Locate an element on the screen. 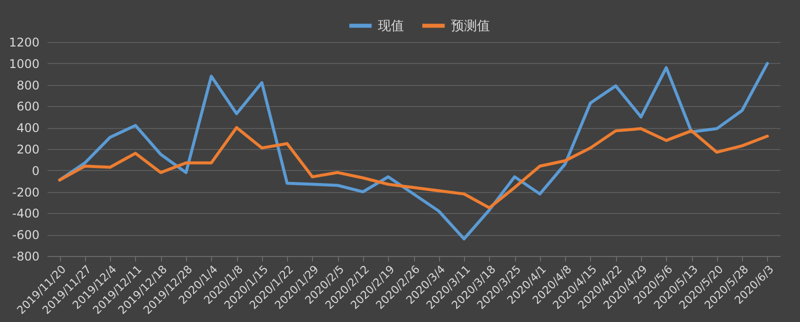 This screenshot has width=800, height=322. legend-label: 预测值 is located at coordinates (470, 26).